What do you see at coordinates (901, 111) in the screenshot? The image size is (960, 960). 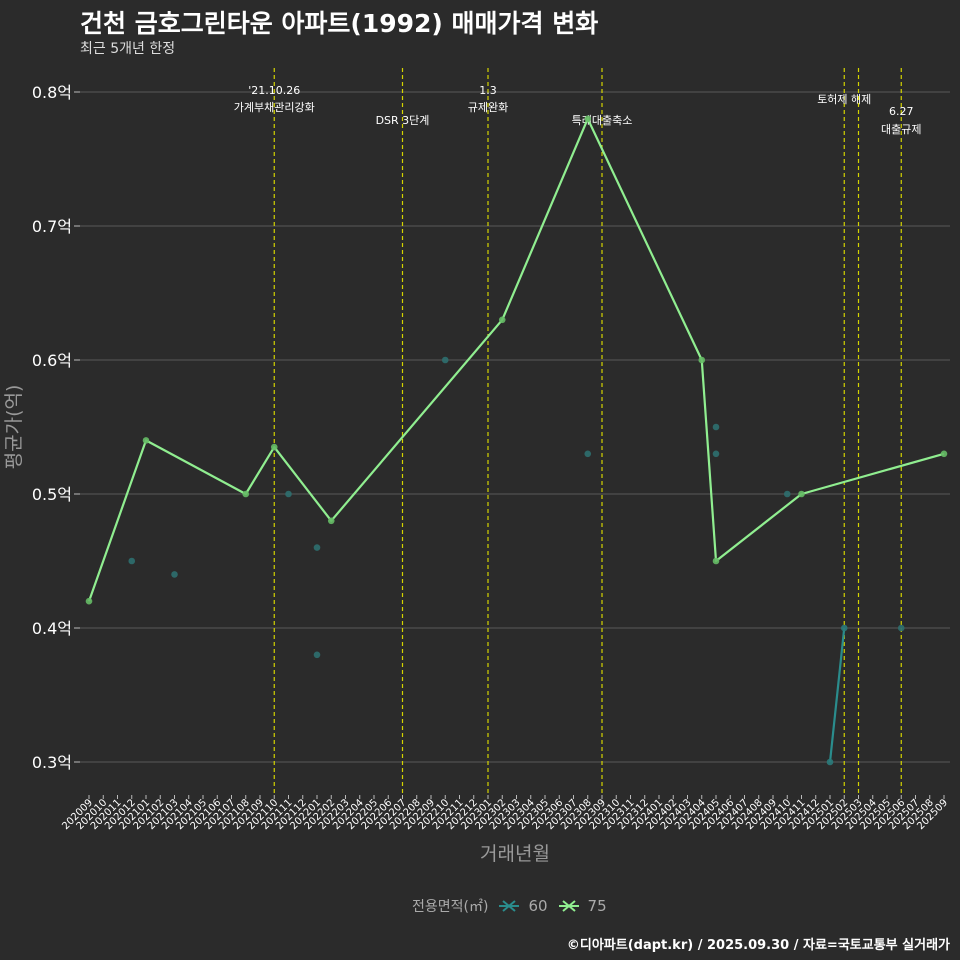 I see `policy-date-label: 6.27` at bounding box center [901, 111].